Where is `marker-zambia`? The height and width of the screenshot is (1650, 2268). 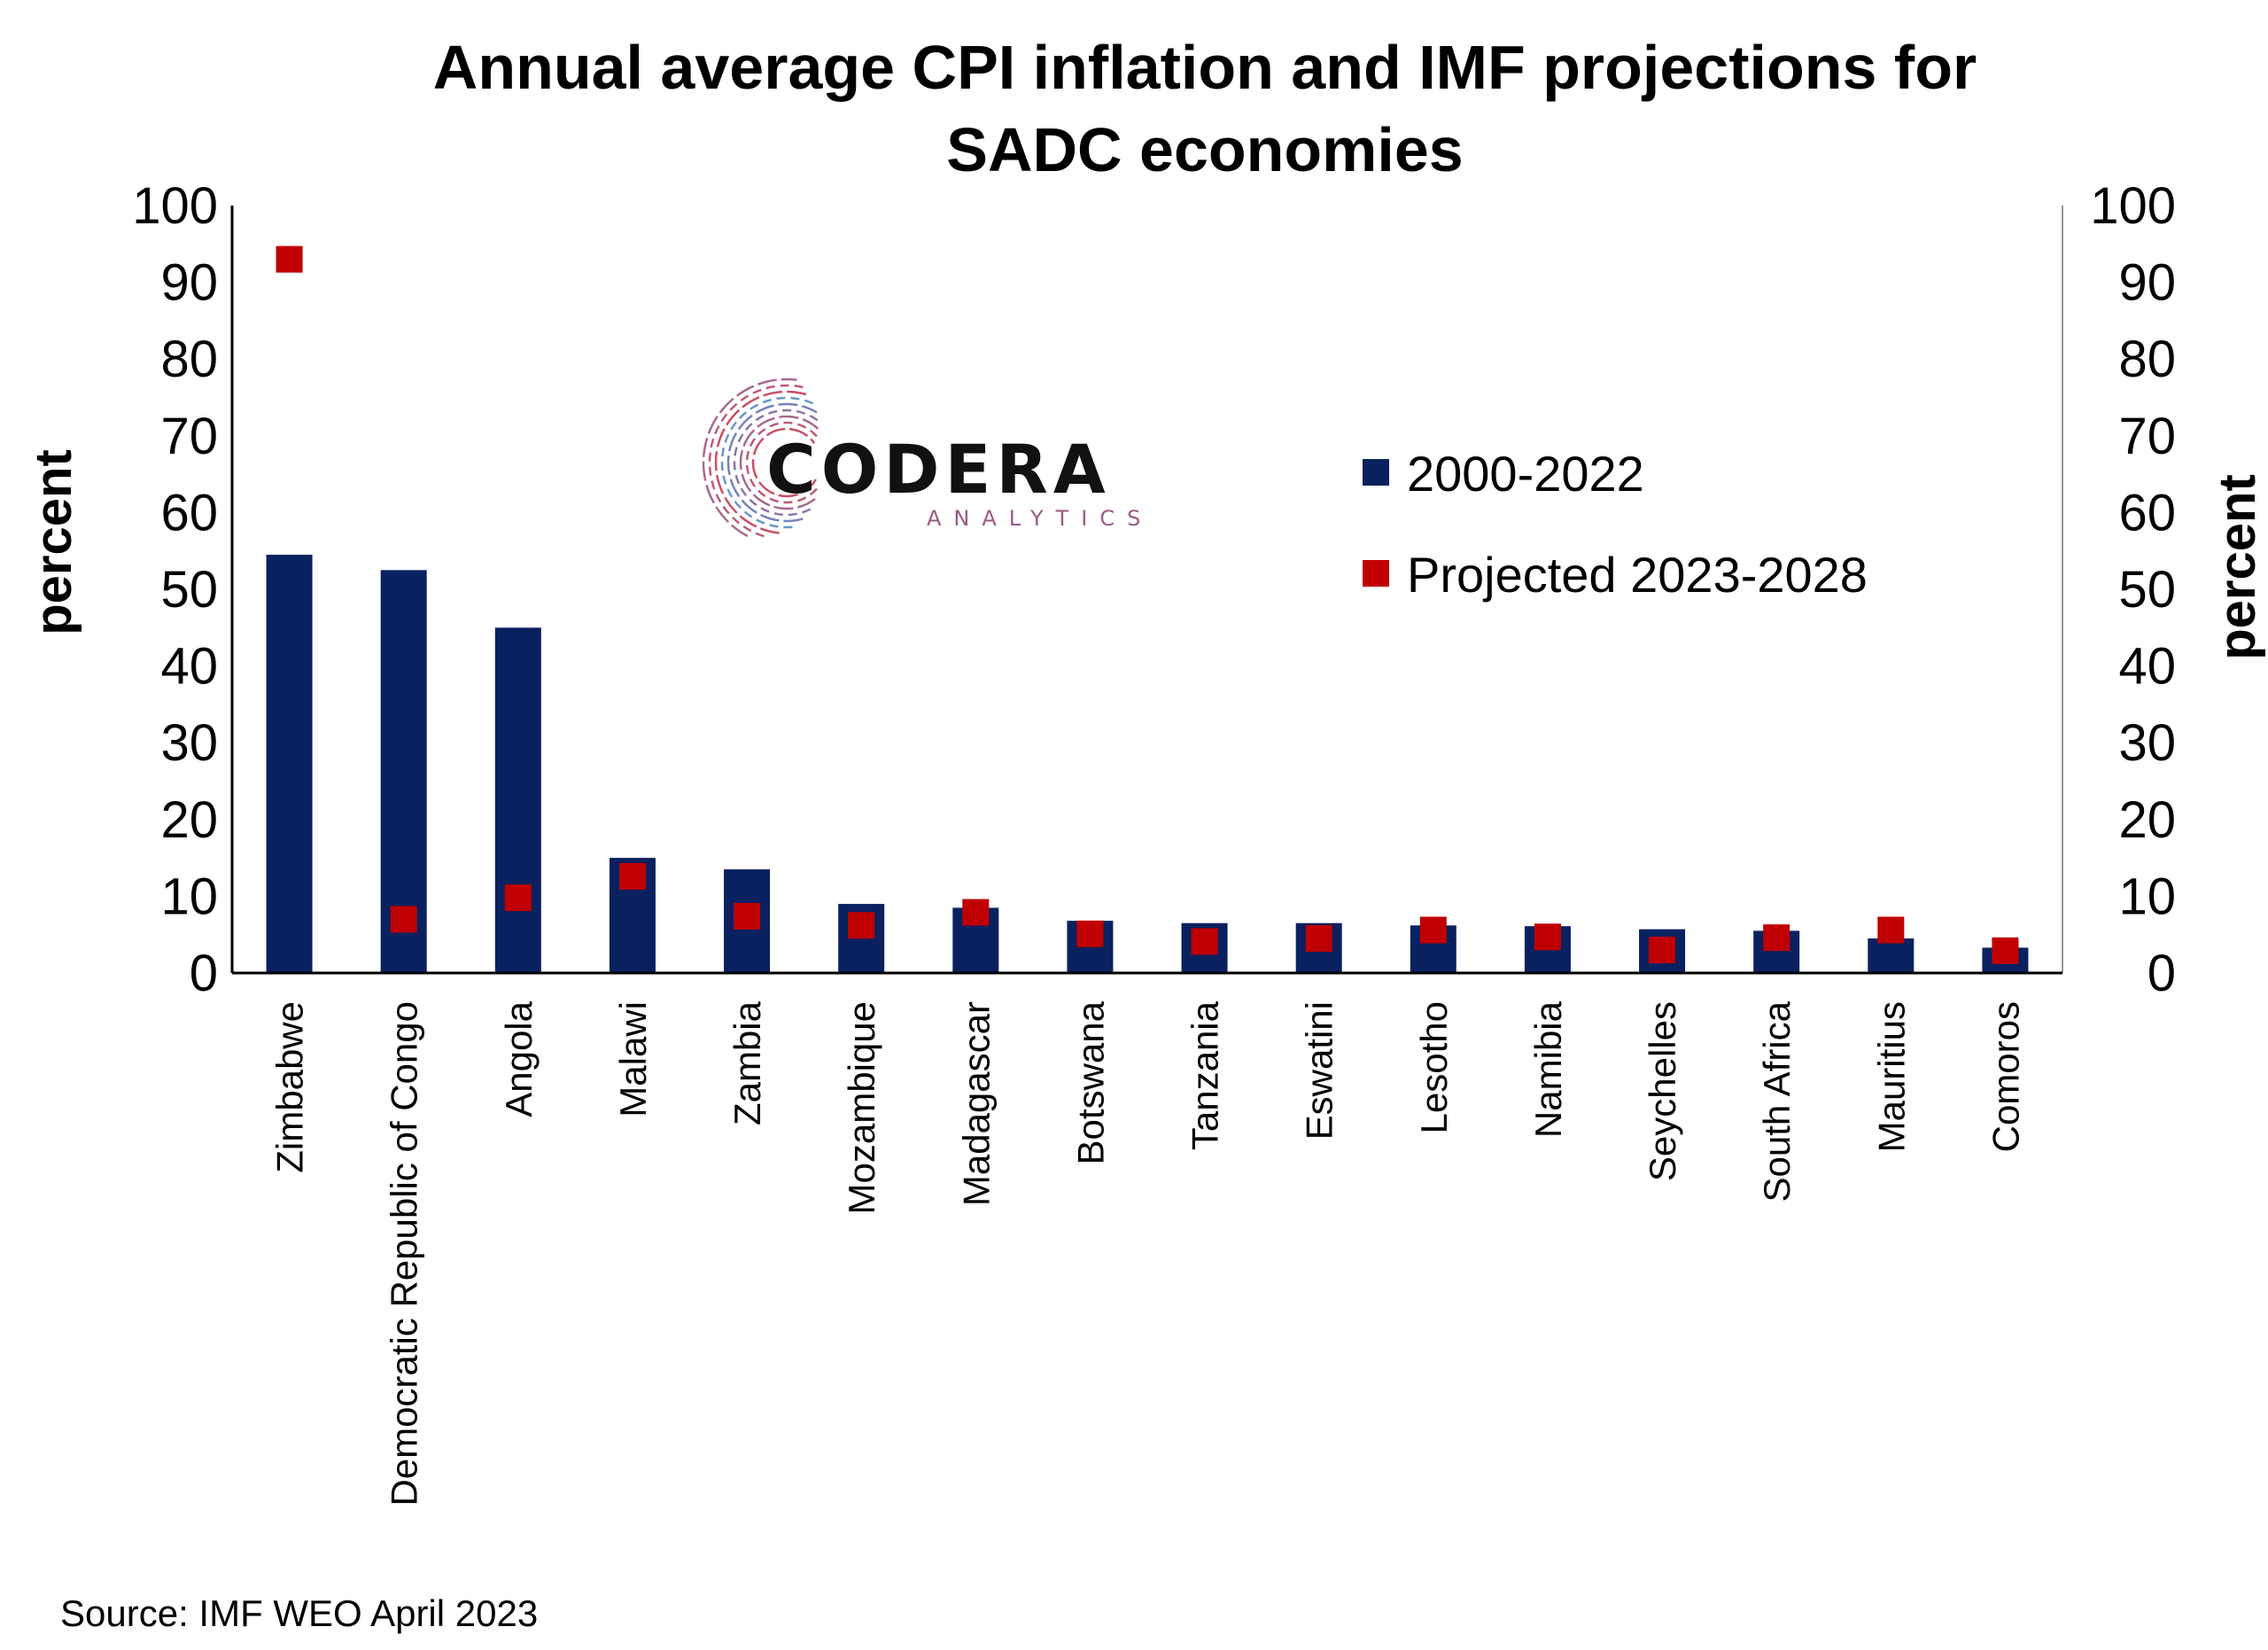 marker-zambia is located at coordinates (747, 916).